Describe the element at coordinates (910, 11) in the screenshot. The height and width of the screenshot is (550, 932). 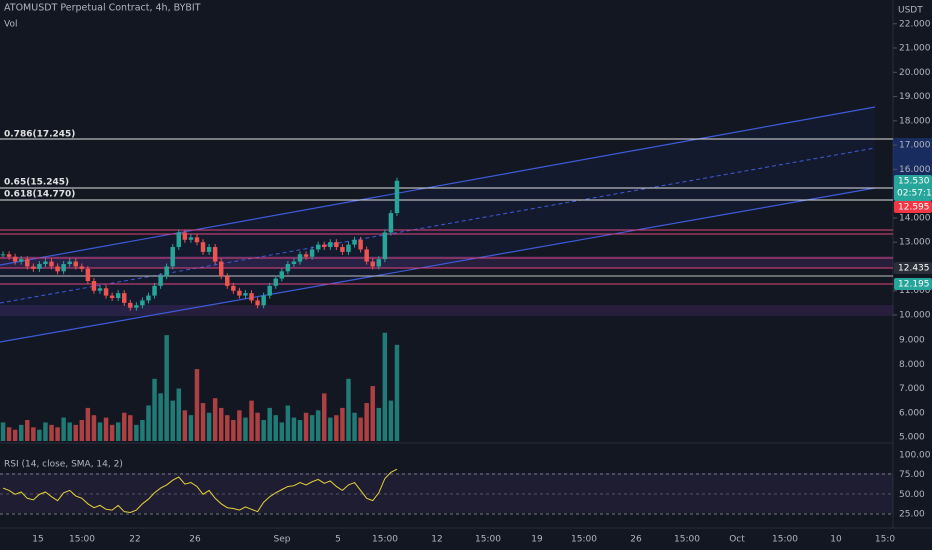
I see `currency: USDT` at that location.